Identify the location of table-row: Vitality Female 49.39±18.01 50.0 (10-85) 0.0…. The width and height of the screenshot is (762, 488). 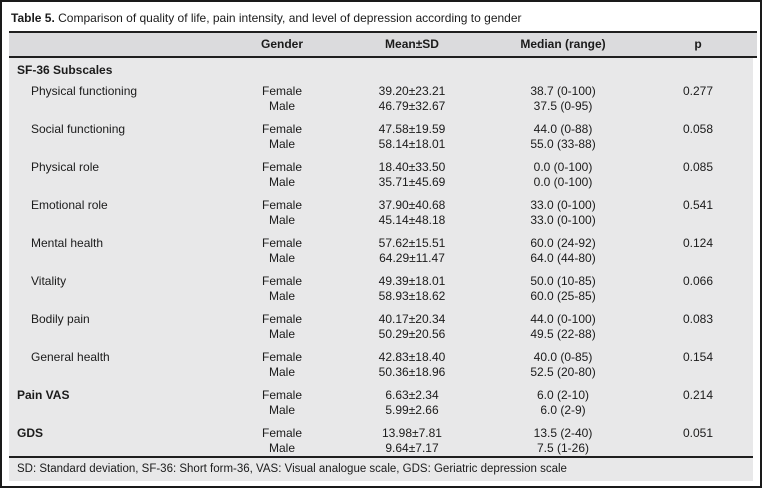
(383, 277).